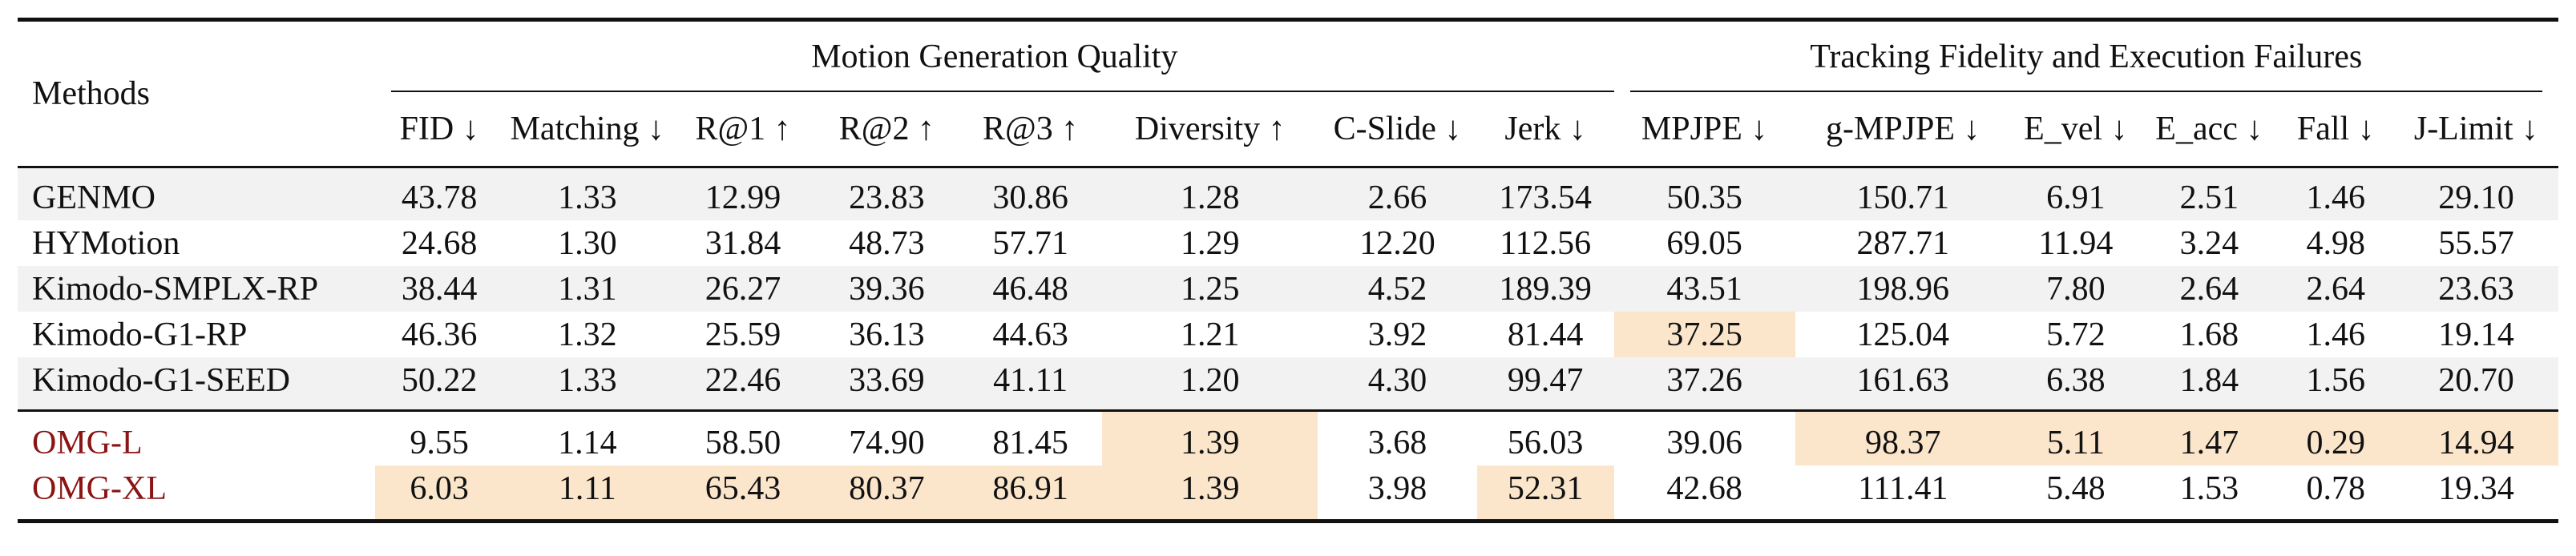 This screenshot has height=556, width=2576. I want to click on metric-value: 1.30, so click(588, 243).